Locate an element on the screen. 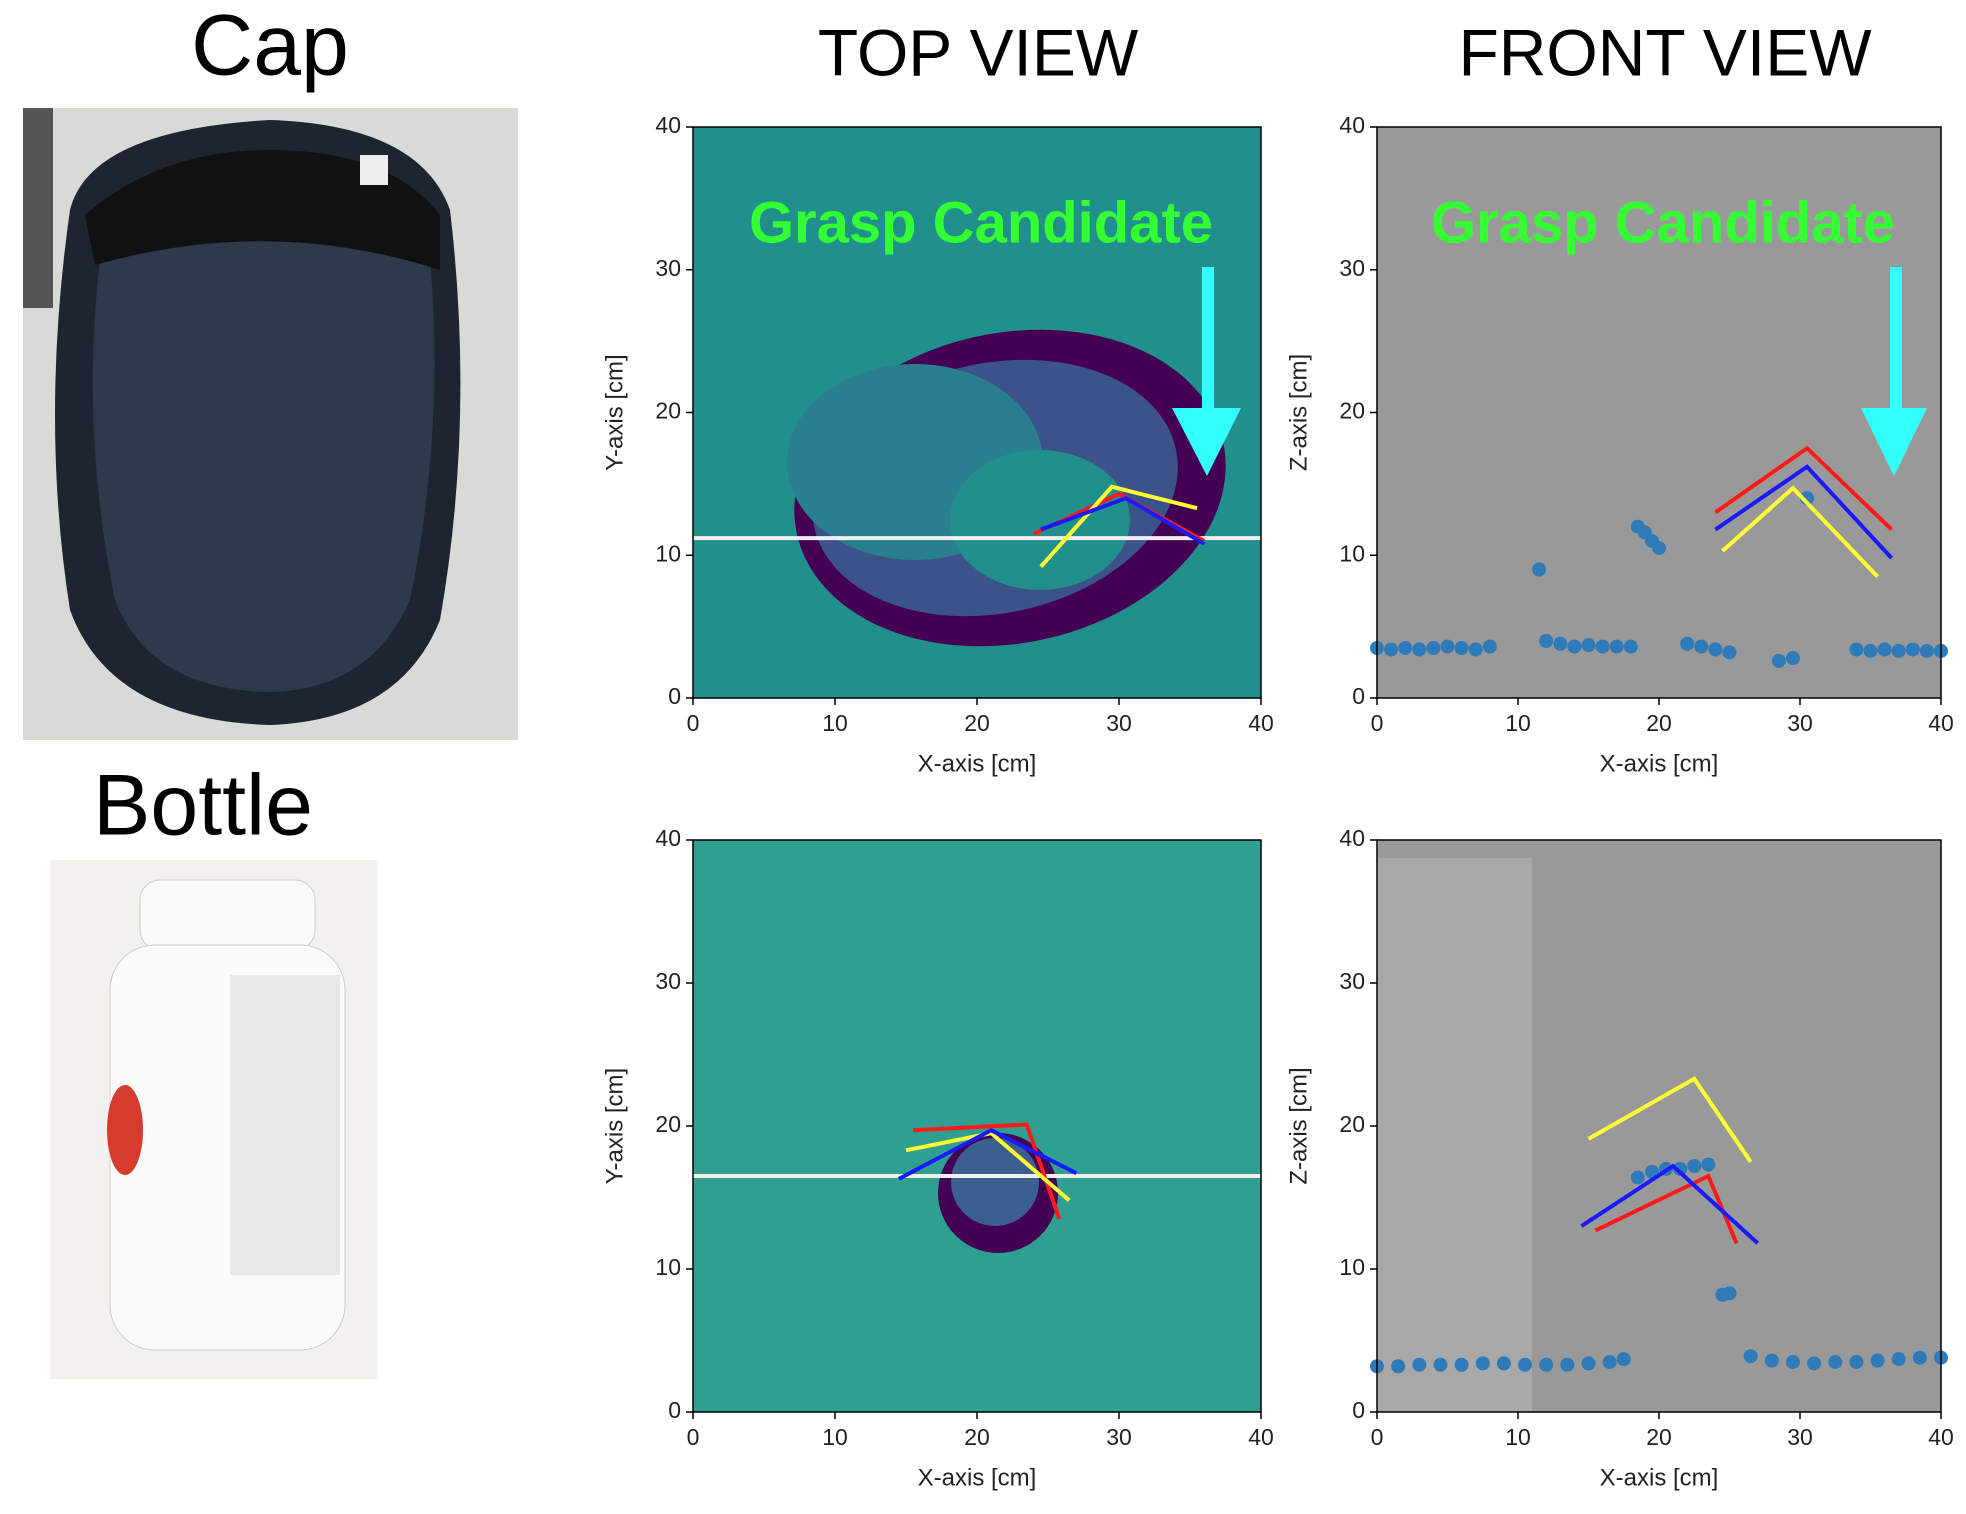  headband is located at coordinates (262, 210).